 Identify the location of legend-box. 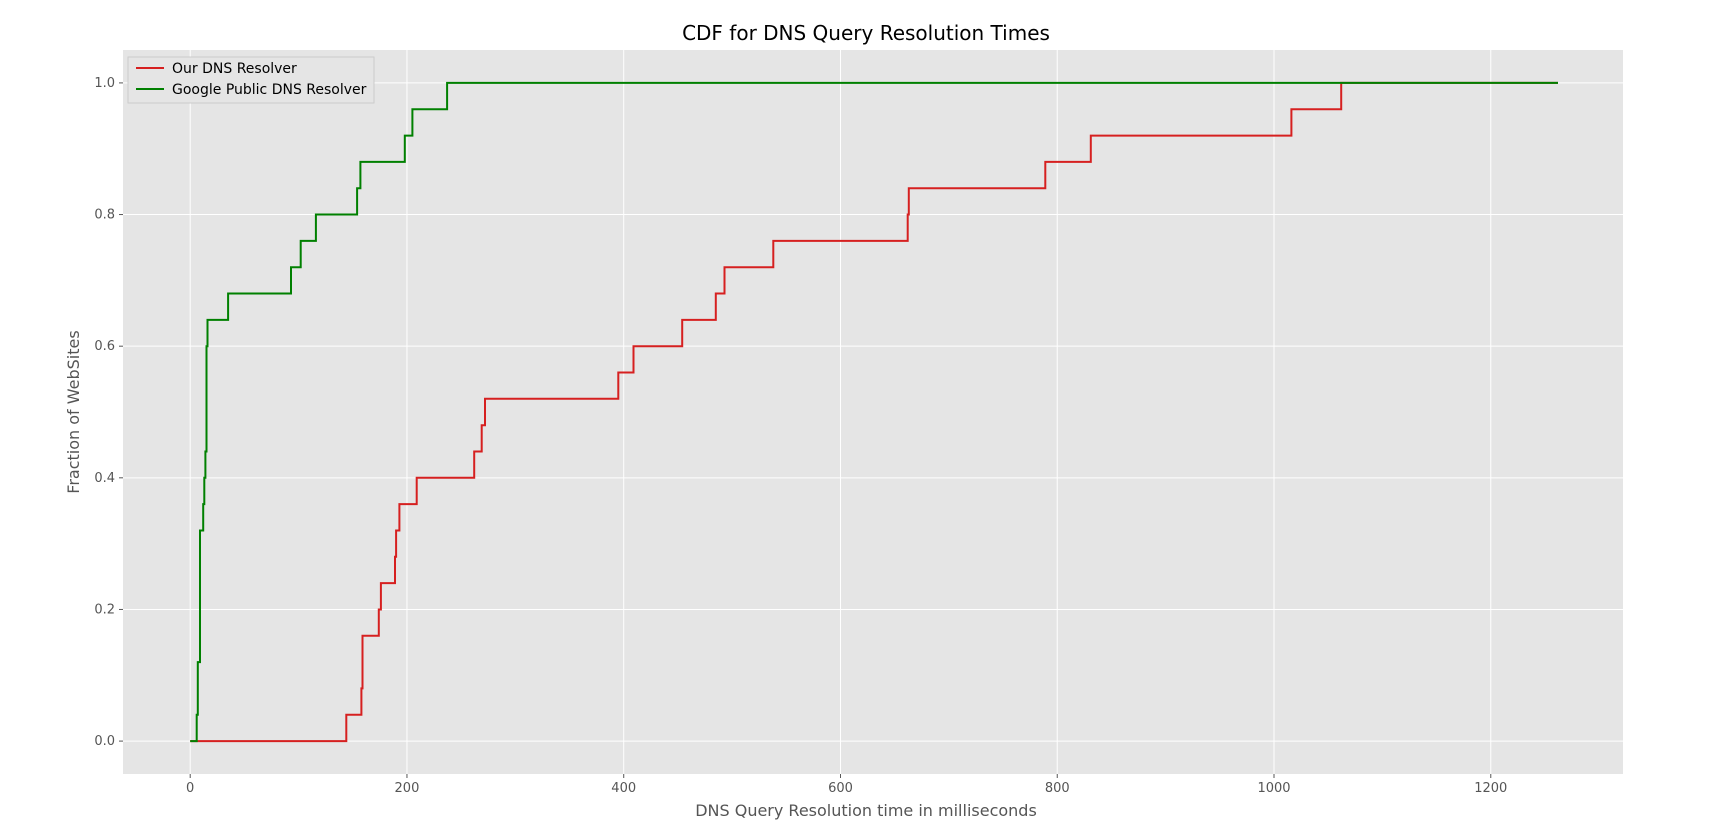
(251, 80).